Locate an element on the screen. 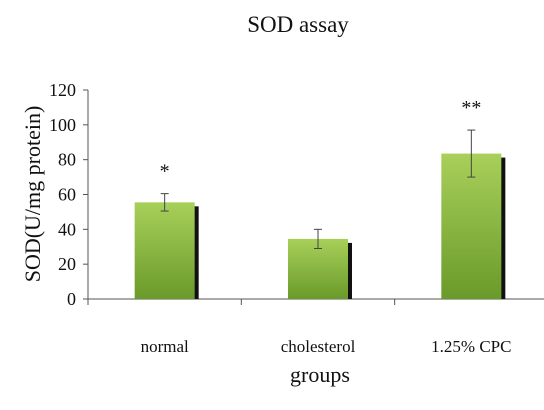 This screenshot has height=410, width=544. y-tick-label: 40 is located at coordinates (67, 229).